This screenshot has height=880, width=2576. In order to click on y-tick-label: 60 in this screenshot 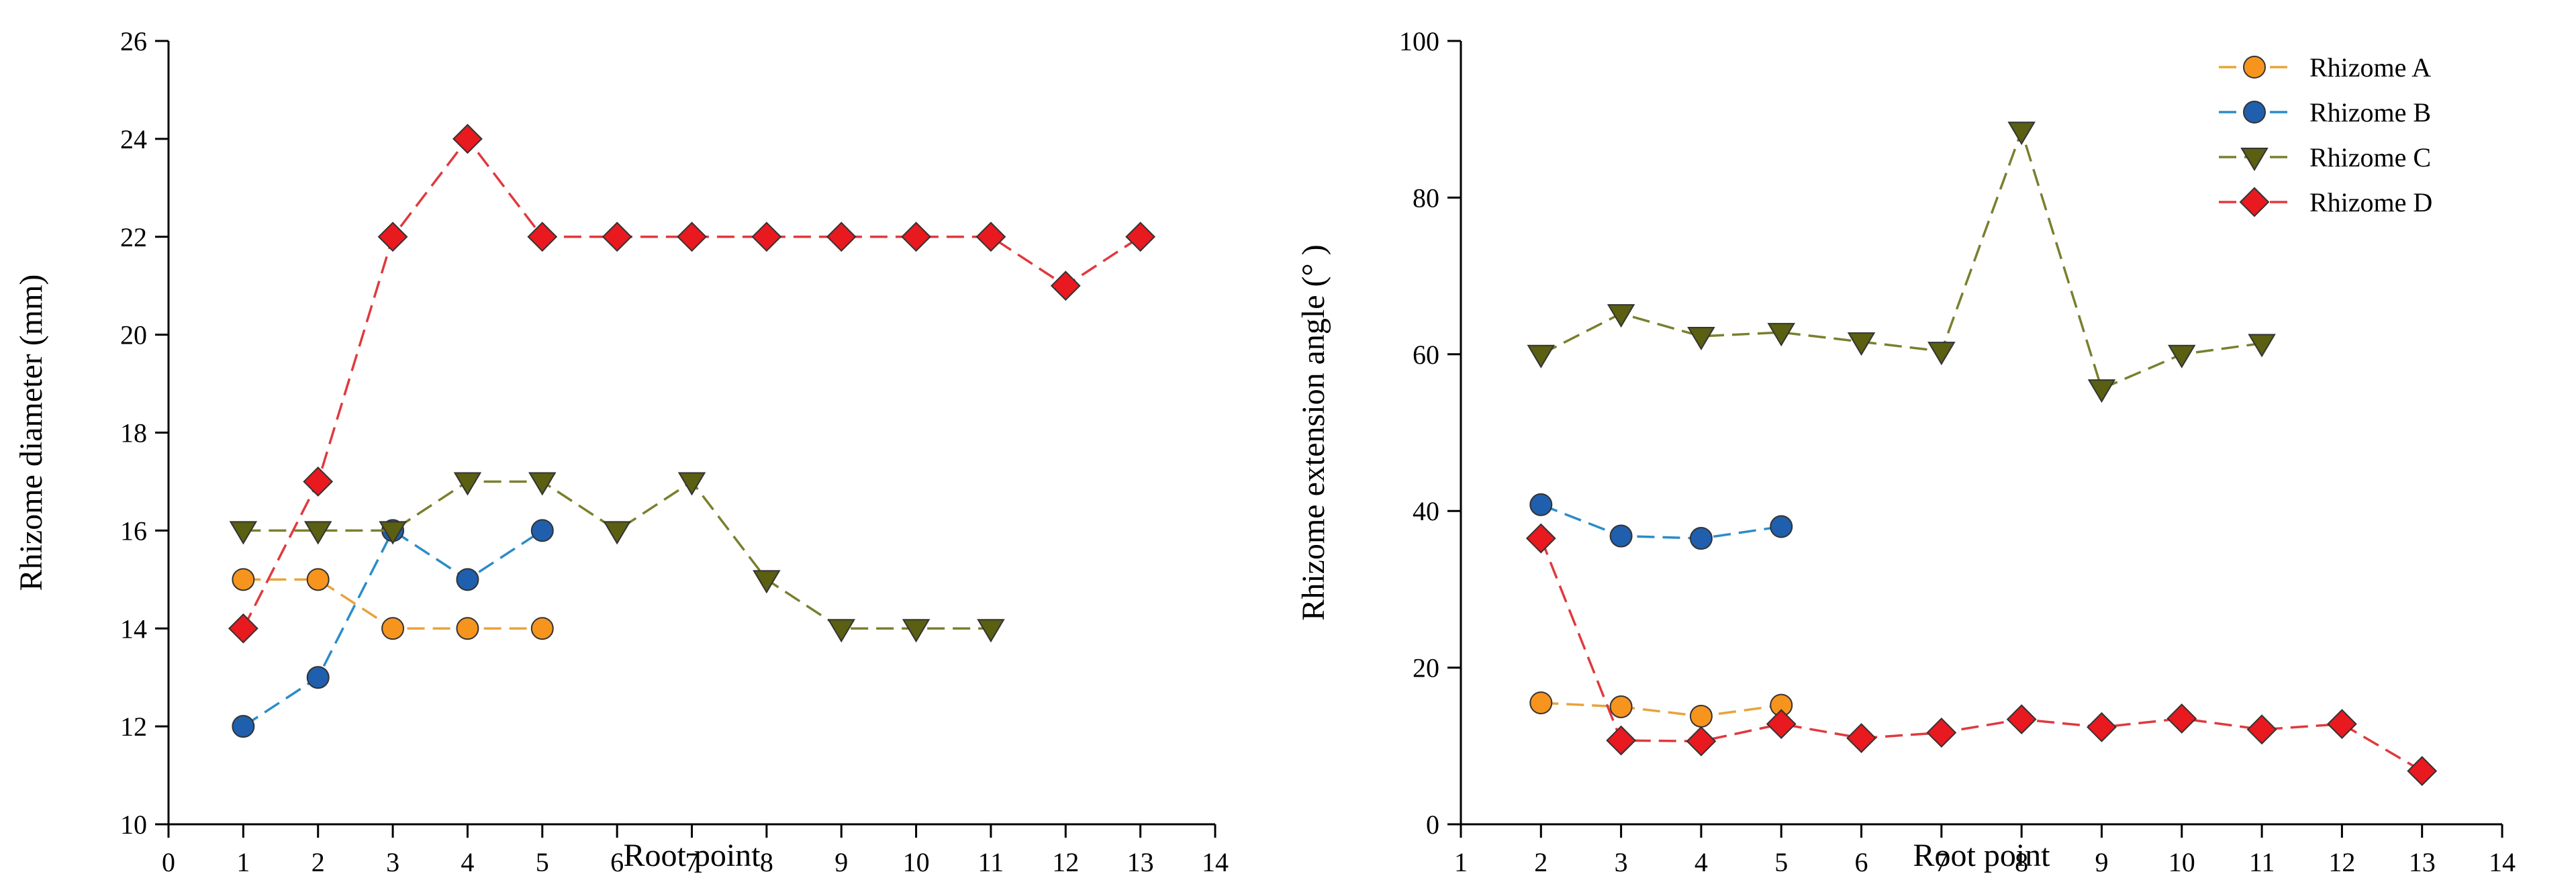, I will do `click(1426, 355)`.